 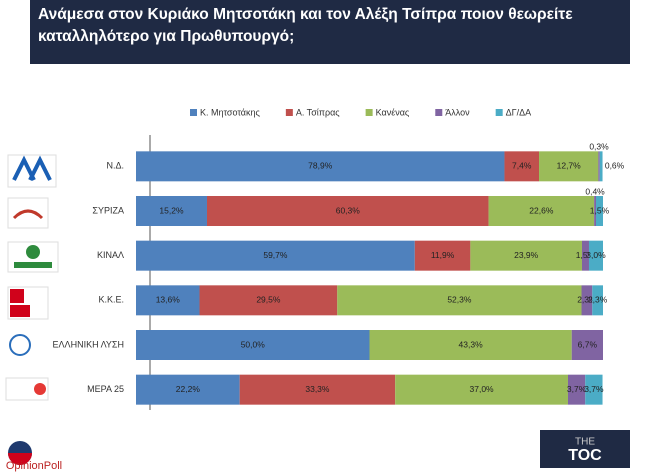 I want to click on data-label: 6,7%, so click(x=588, y=344).